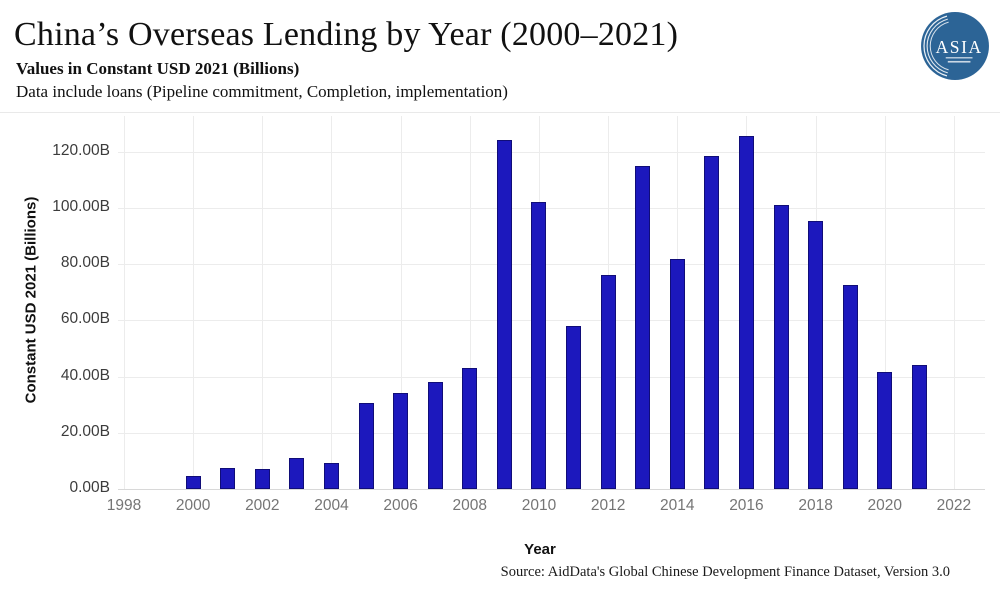 Image resolution: width=1000 pixels, height=600 pixels. Describe the element at coordinates (193, 505) in the screenshot. I see `x-tick-2000: 2000` at that location.